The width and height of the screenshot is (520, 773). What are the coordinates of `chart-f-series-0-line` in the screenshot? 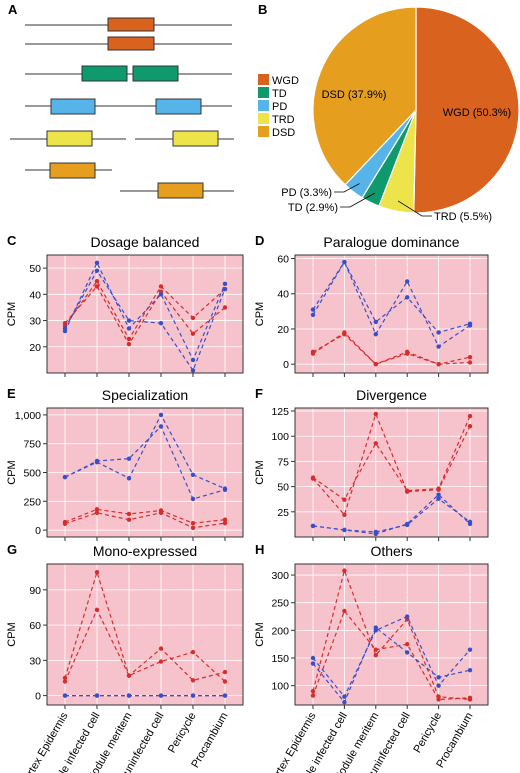 It's located at (391, 464).